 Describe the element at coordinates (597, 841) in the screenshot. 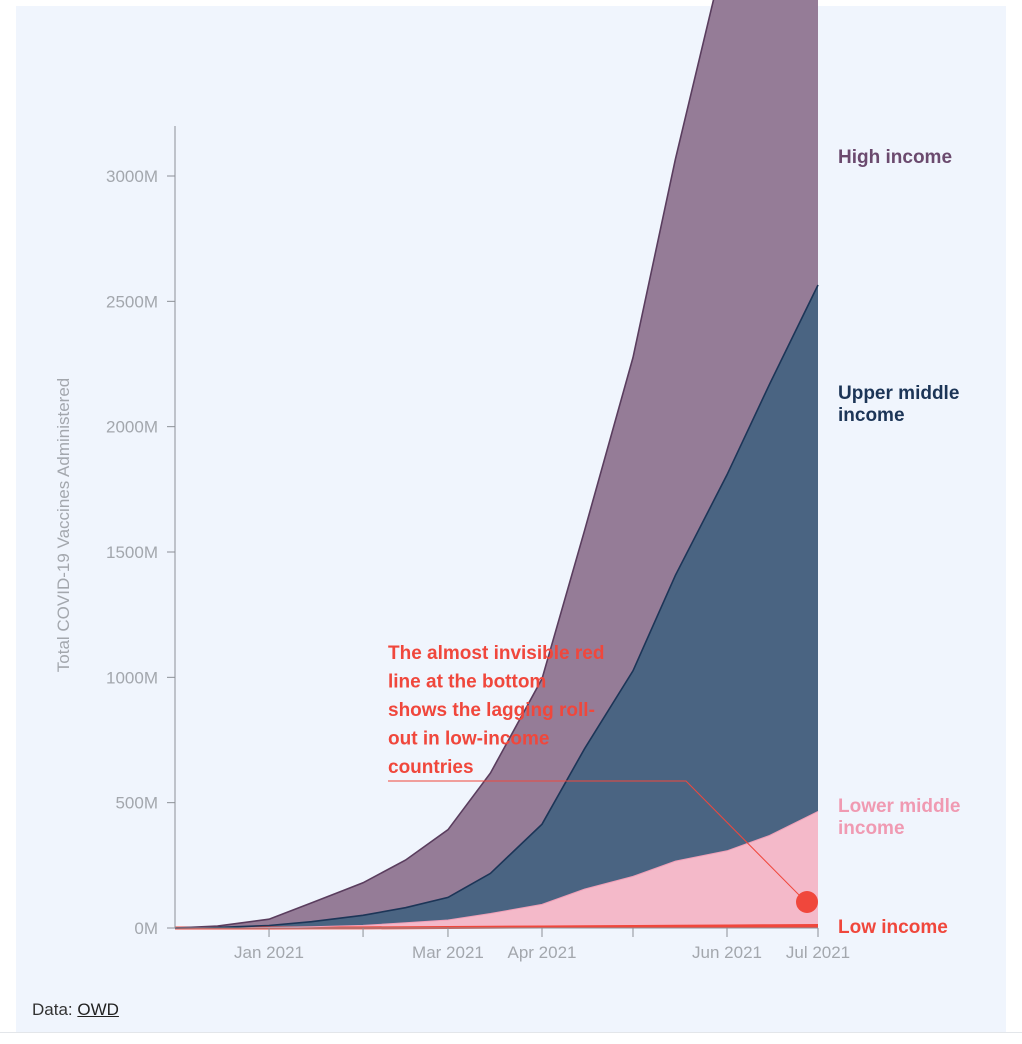

I see `annotation-leader-line` at that location.